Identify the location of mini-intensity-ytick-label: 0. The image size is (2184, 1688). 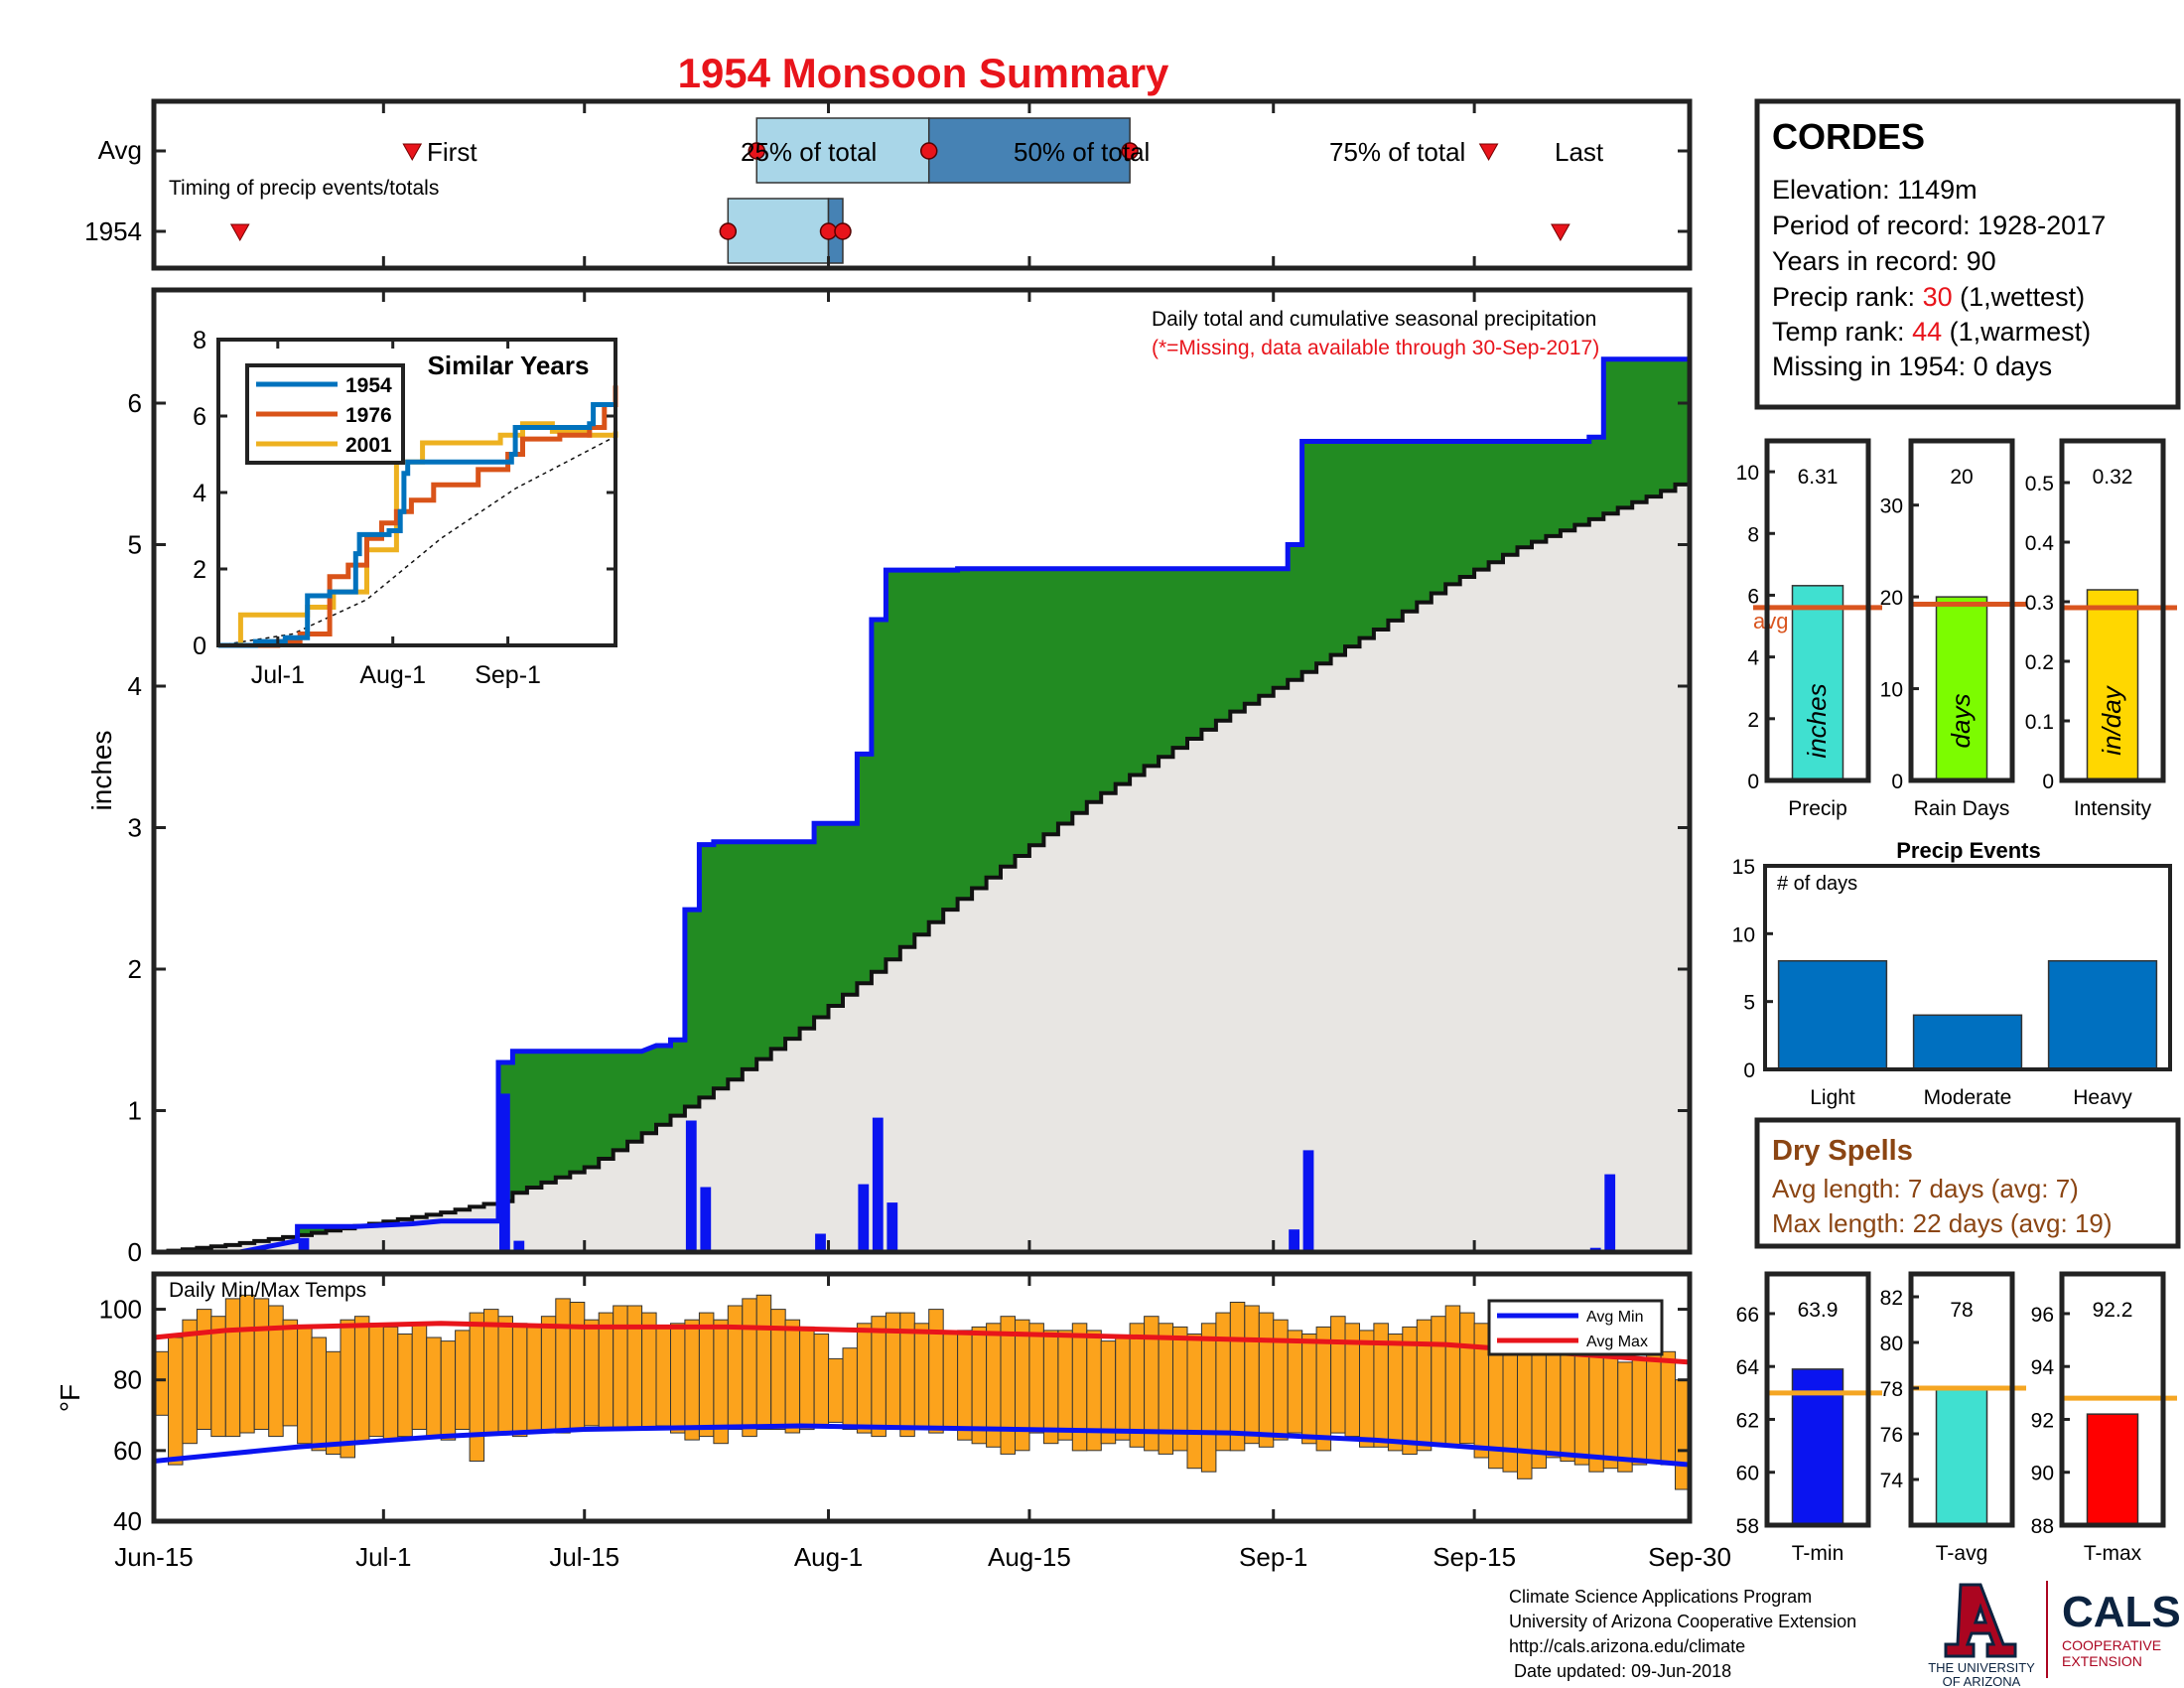
(2048, 782).